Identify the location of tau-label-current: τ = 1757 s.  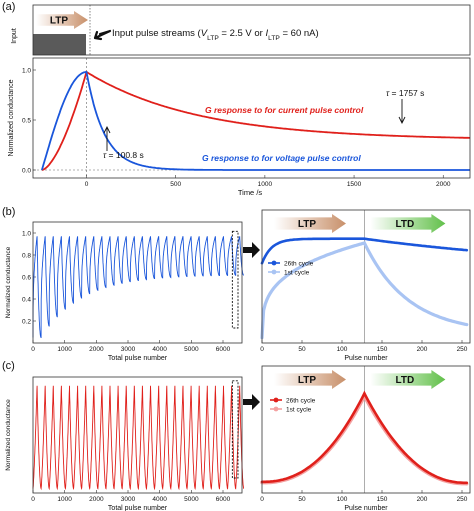
(405, 93).